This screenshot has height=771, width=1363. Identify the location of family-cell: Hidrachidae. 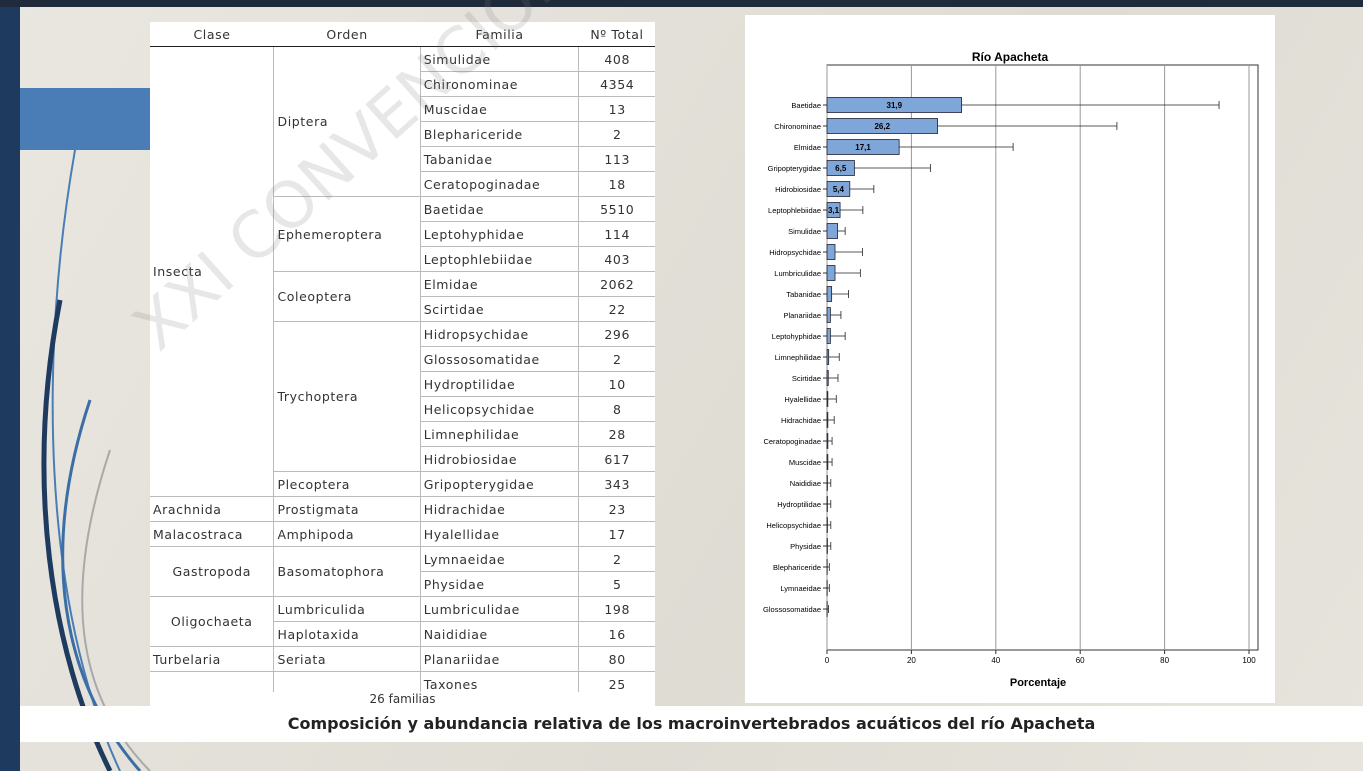
(499, 509).